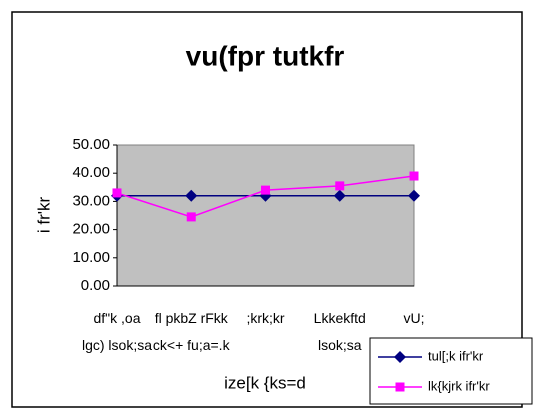  I want to click on x-tick-label: ;krk;kr, so click(265, 318).